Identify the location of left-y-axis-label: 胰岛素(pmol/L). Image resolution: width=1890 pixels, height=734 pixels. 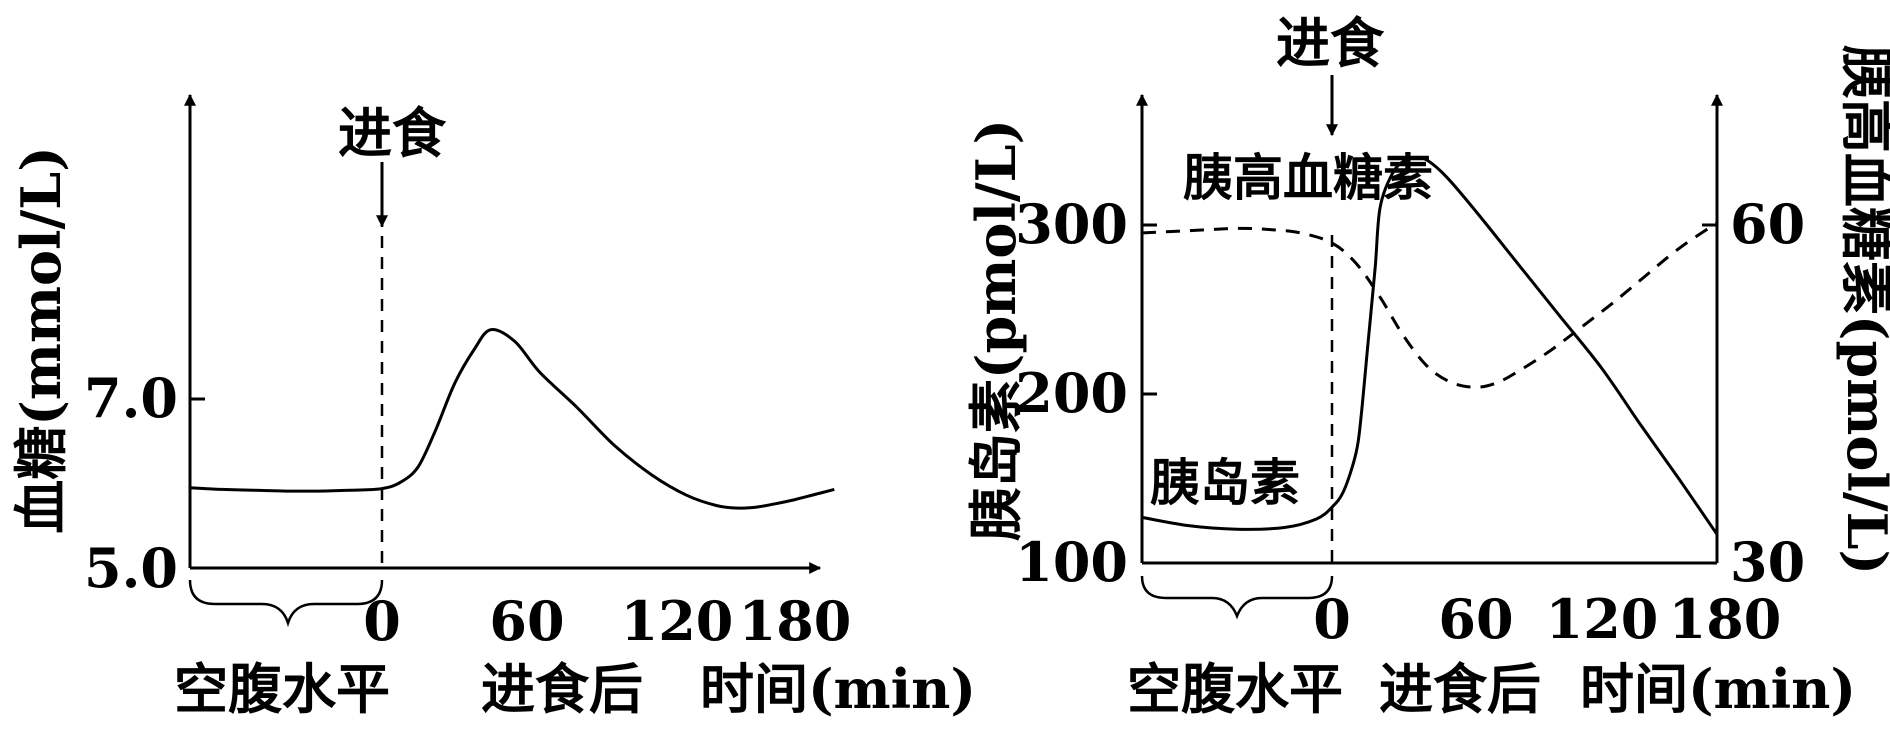
(996, 330).